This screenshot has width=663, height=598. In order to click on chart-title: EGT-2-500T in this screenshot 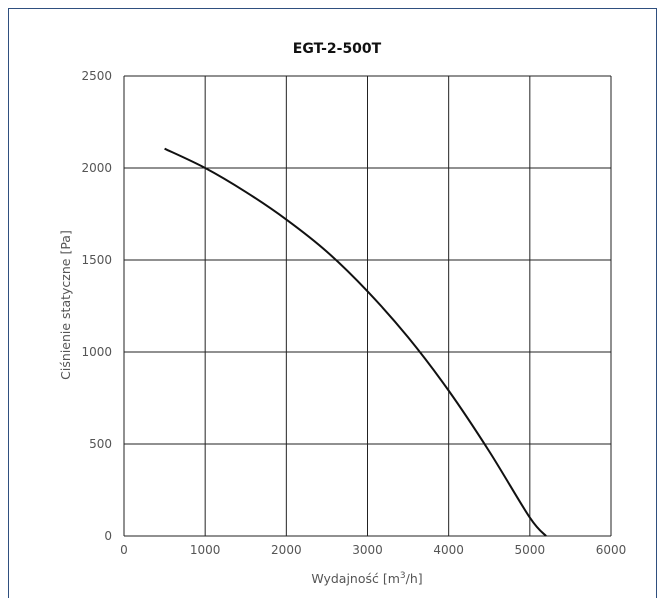, I will do `click(337, 49)`.